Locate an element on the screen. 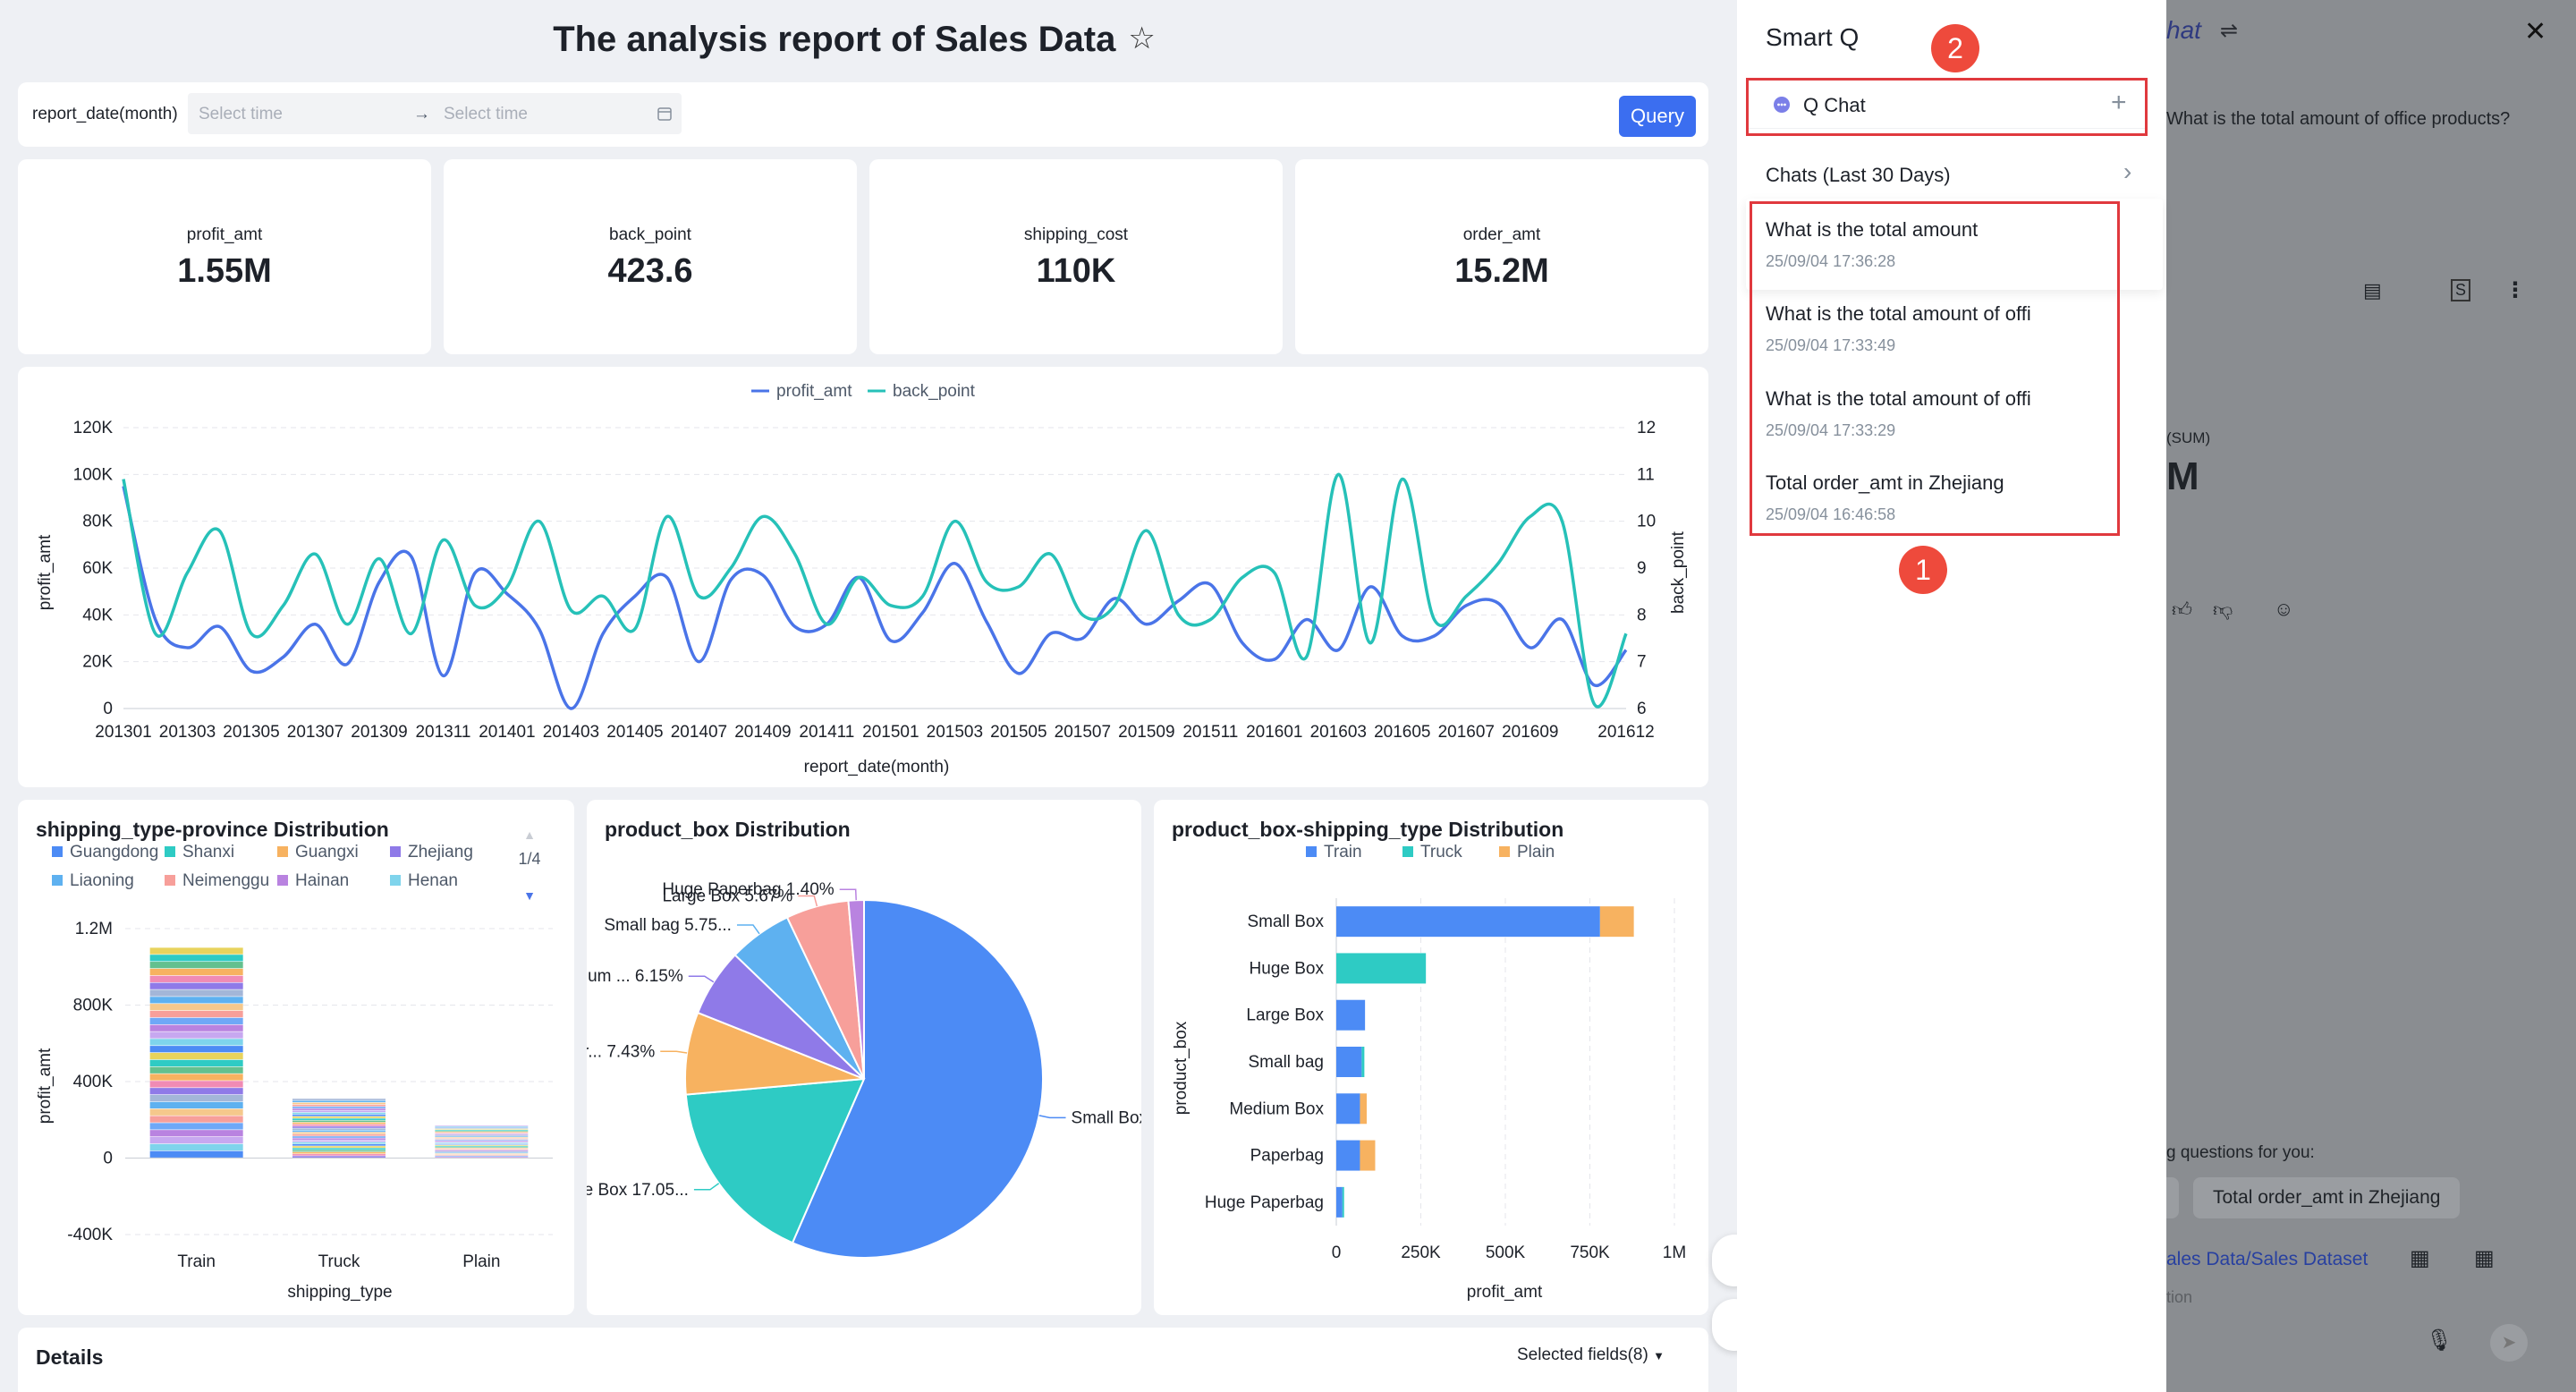 The width and height of the screenshot is (2576, 1392). date-range-picker: Select time → Select time is located at coordinates (435, 113).